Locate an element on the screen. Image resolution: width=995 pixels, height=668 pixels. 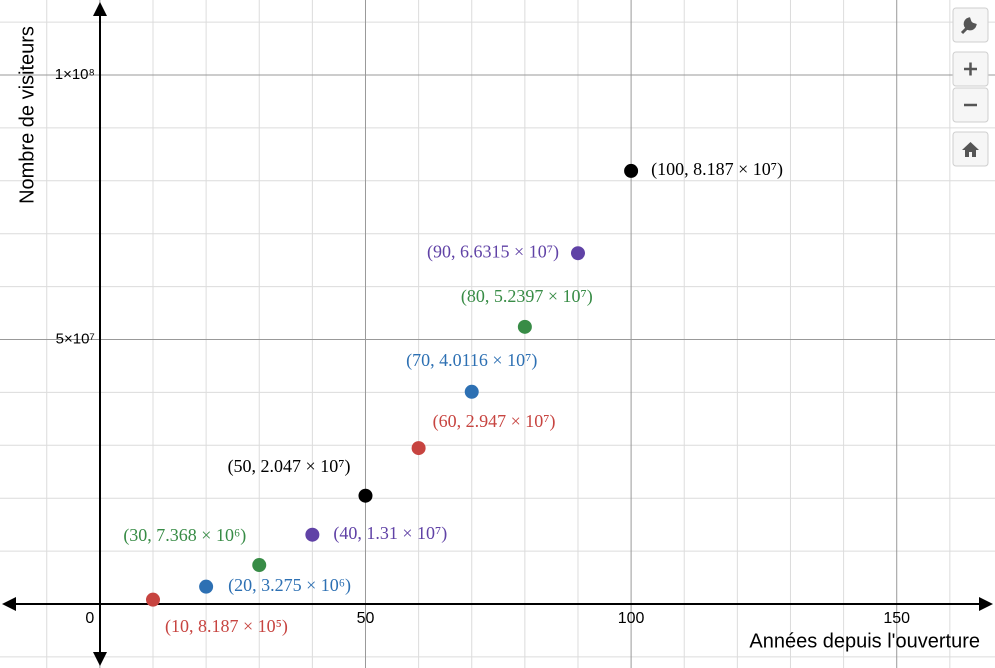
toolbar is located at coordinates (970, 87).